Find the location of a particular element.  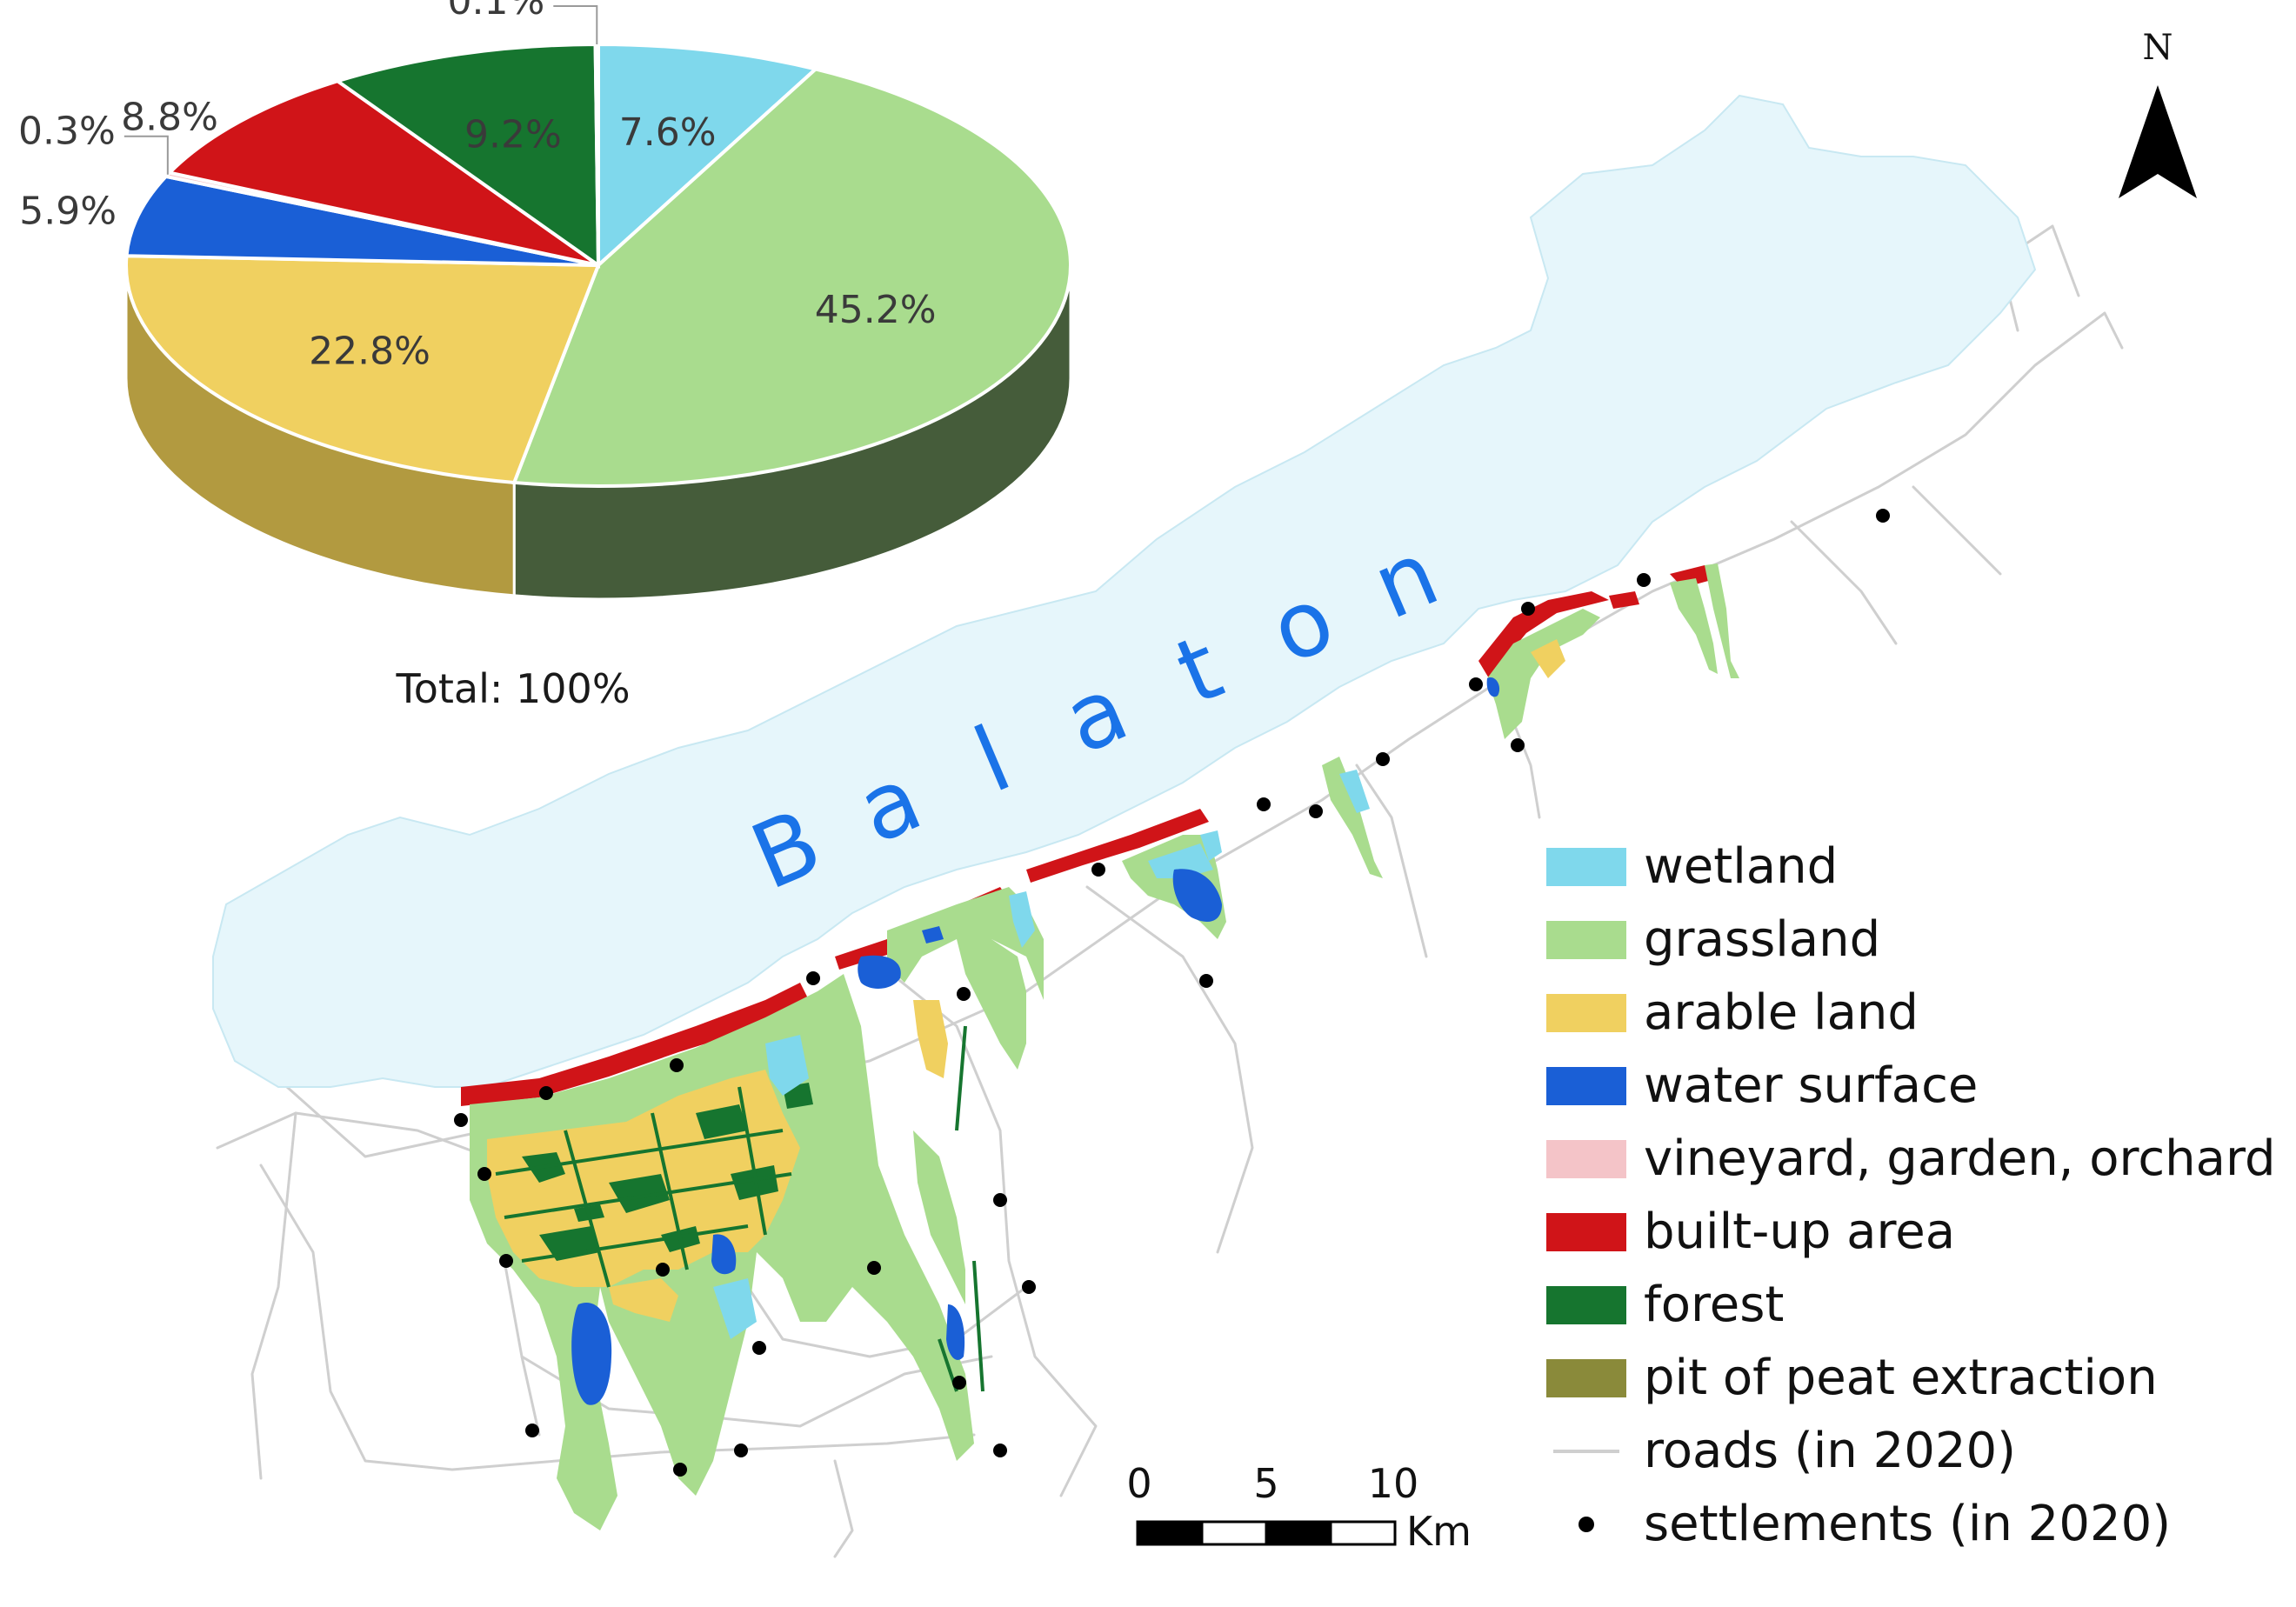

legend-label-arable-land: arable land is located at coordinates (1782, 1012).